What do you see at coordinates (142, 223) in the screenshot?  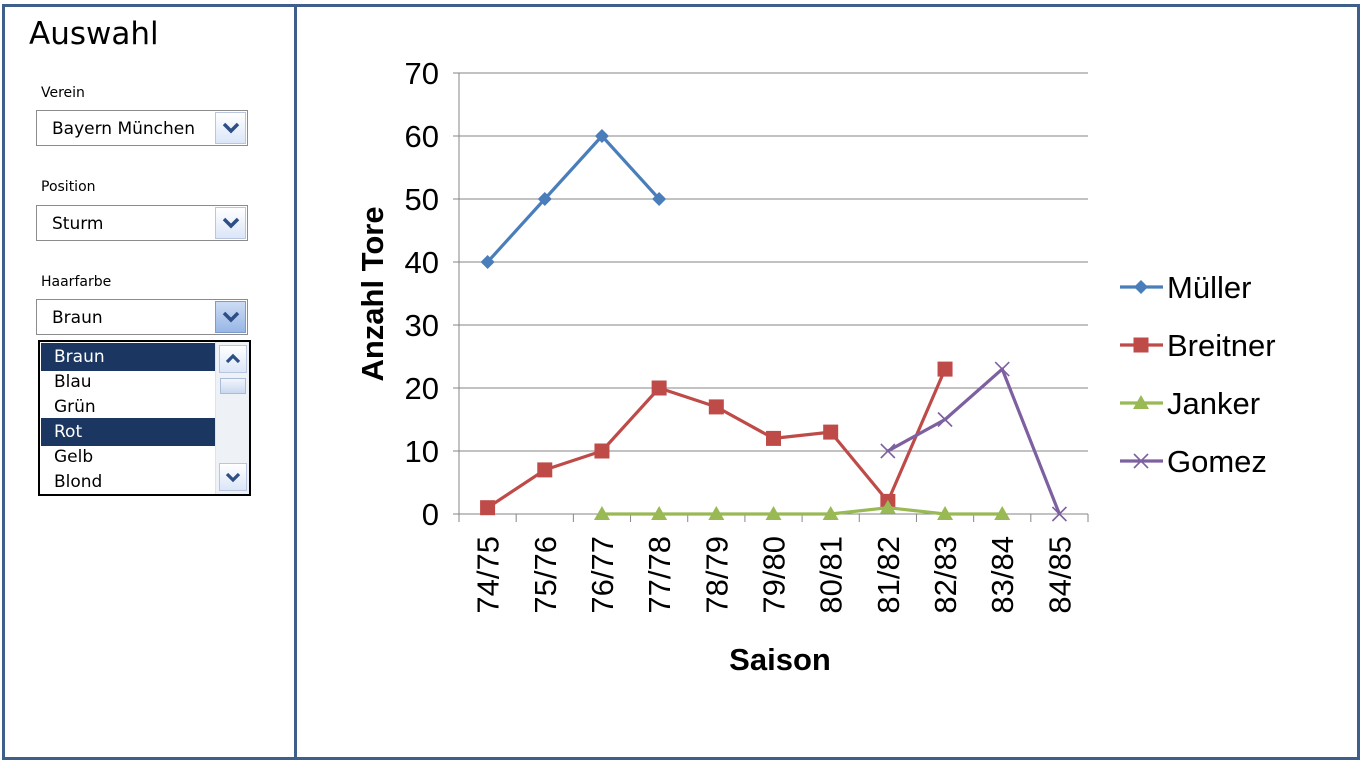 I see `position-dropdown: Sturm` at bounding box center [142, 223].